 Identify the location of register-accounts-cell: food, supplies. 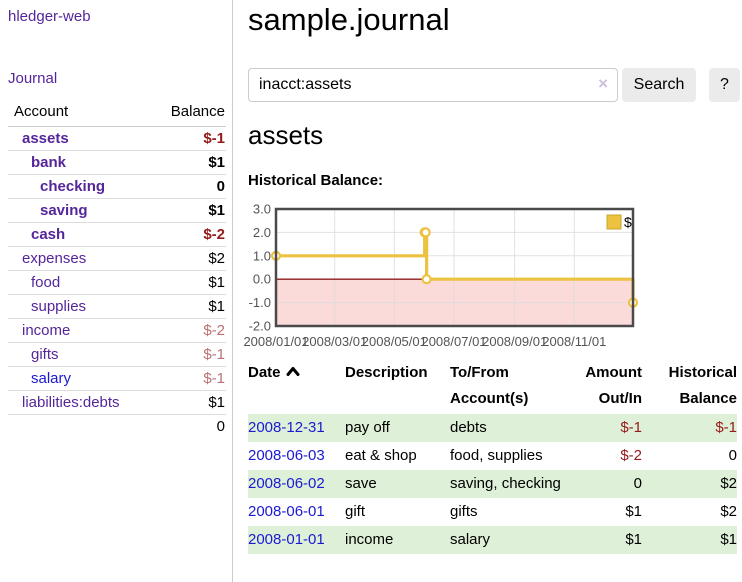
(496, 455).